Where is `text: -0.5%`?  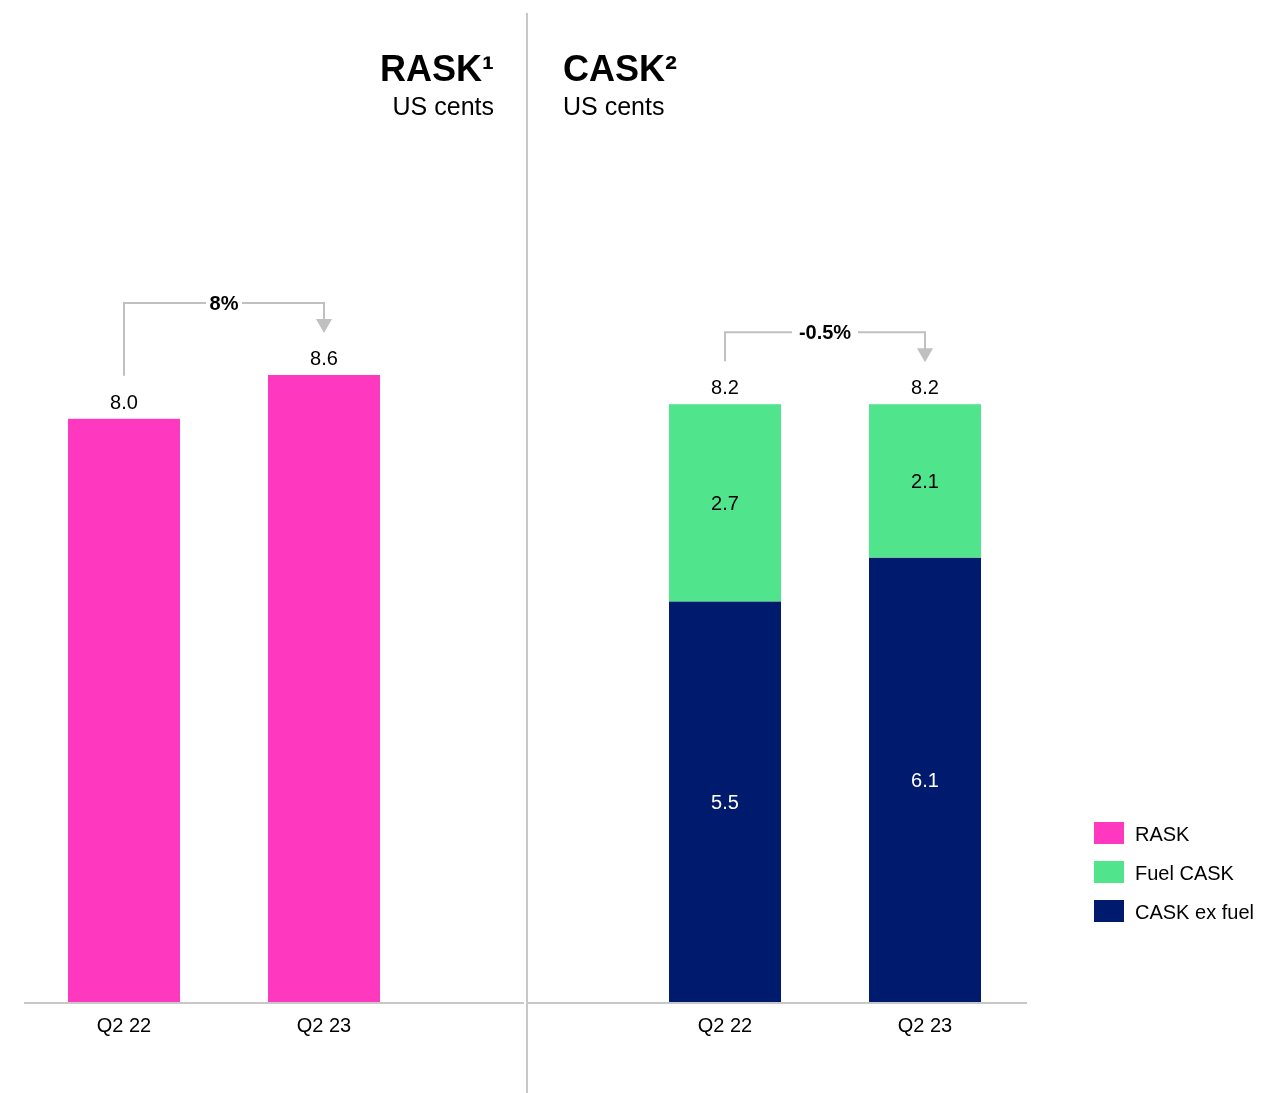 text: -0.5% is located at coordinates (825, 332).